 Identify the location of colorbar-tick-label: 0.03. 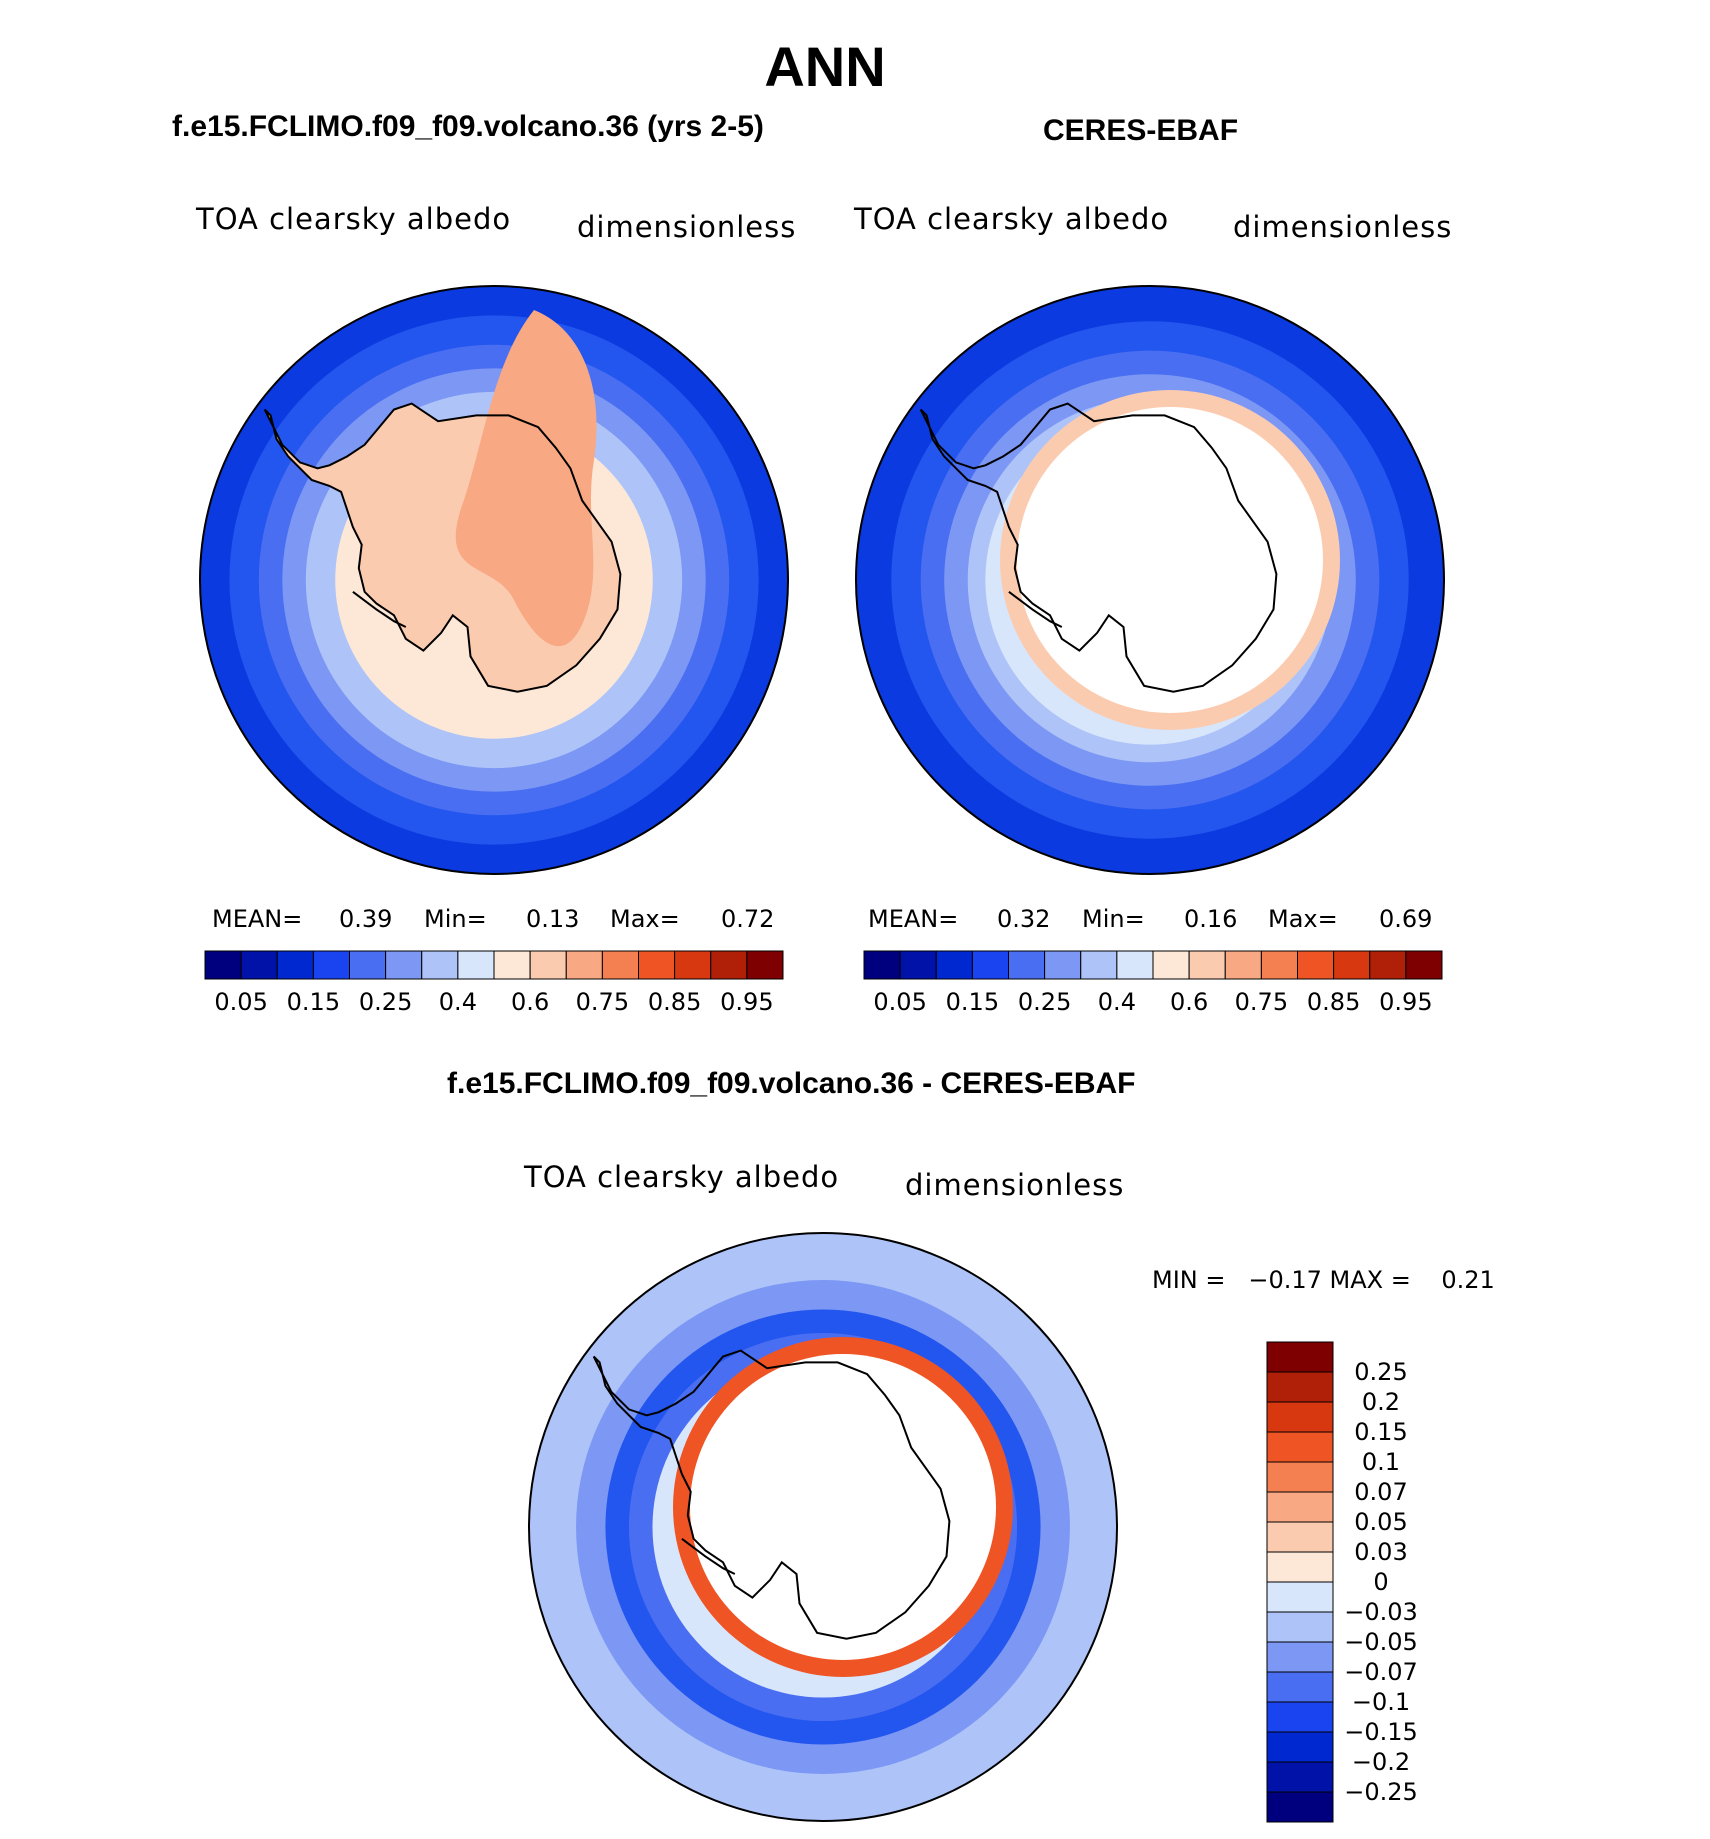
(1381, 1552).